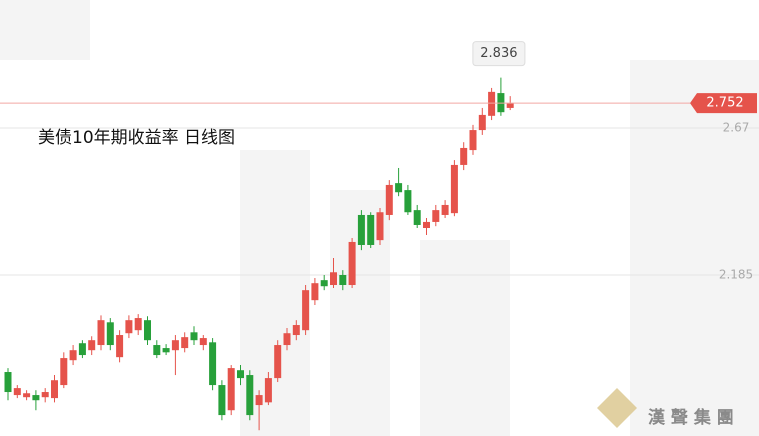  What do you see at coordinates (617, 408) in the screenshot?
I see `watermark-logo` at bounding box center [617, 408].